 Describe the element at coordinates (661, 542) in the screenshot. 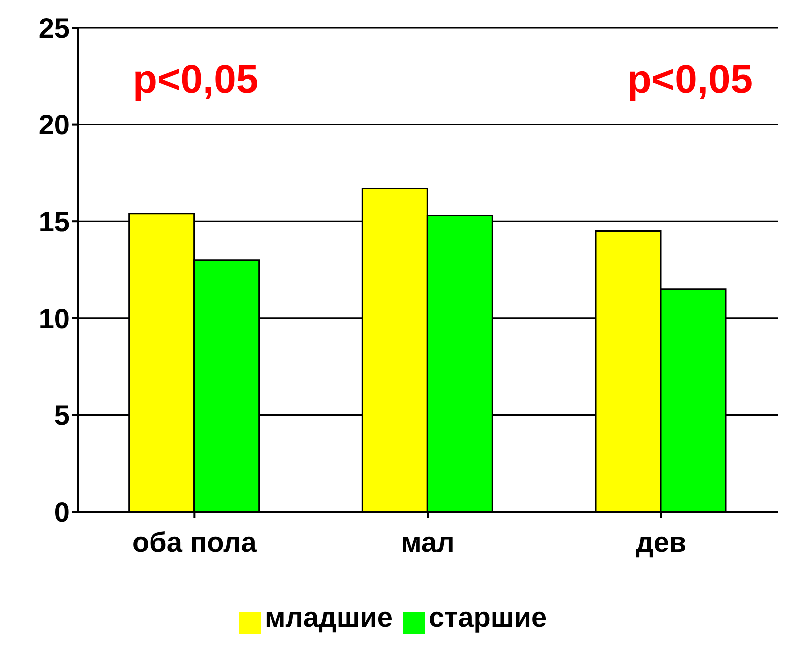

I see `x-tick-label: дев` at that location.